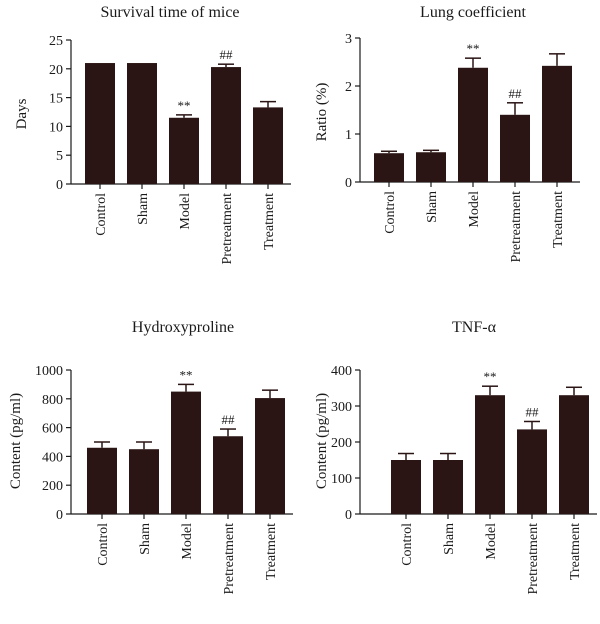 The height and width of the screenshot is (624, 600). I want to click on chart-title: Lung coefficient, so click(473, 12).